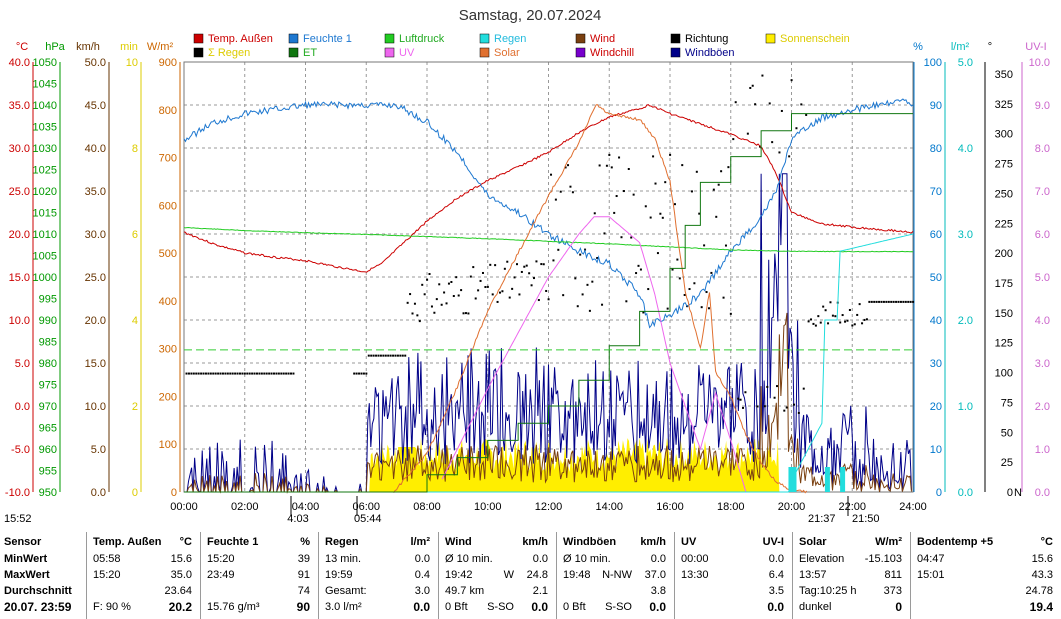 Image resolution: width=1061 pixels, height=619 pixels. What do you see at coordinates (19, 278) in the screenshot?
I see `axis-tick-label: 15.0` at bounding box center [19, 278].